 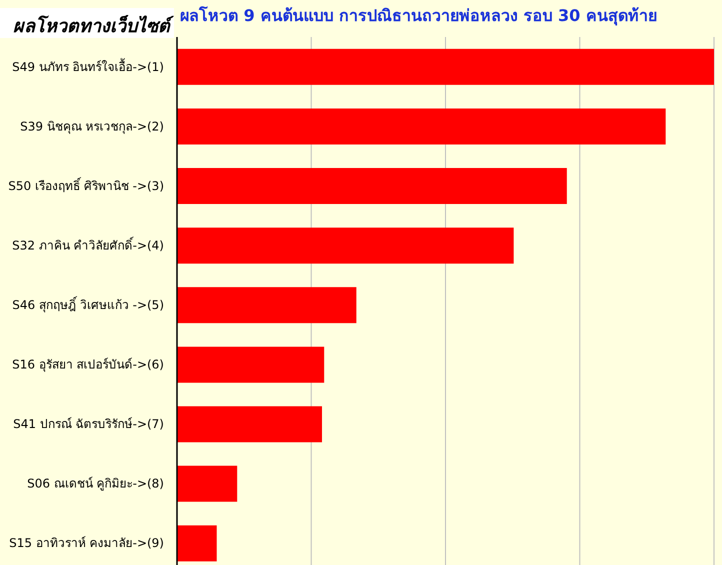 What do you see at coordinates (86, 184) in the screenshot?
I see `y-tick-label: S50 เรืองฤทธิ์ ศิริพานิช ->(3)` at bounding box center [86, 184].